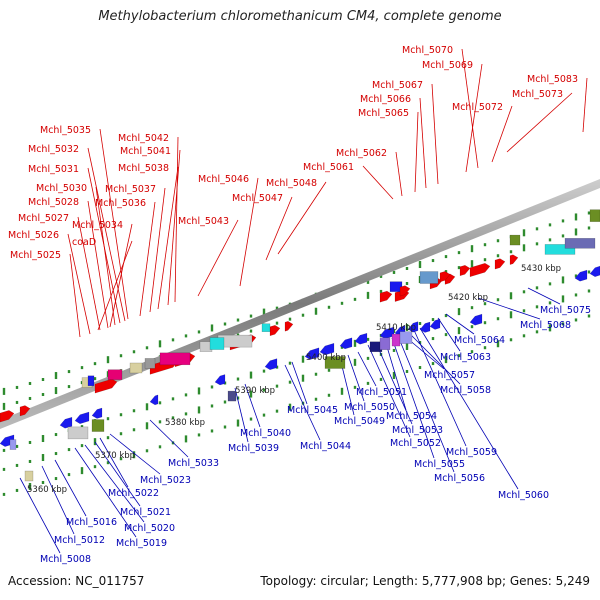 Image resolution: width=600 pixels, height=600 pixels. What do you see at coordinates (359, 421) in the screenshot?
I see `gene-label-reverse: Mchl_5049` at bounding box center [359, 421].